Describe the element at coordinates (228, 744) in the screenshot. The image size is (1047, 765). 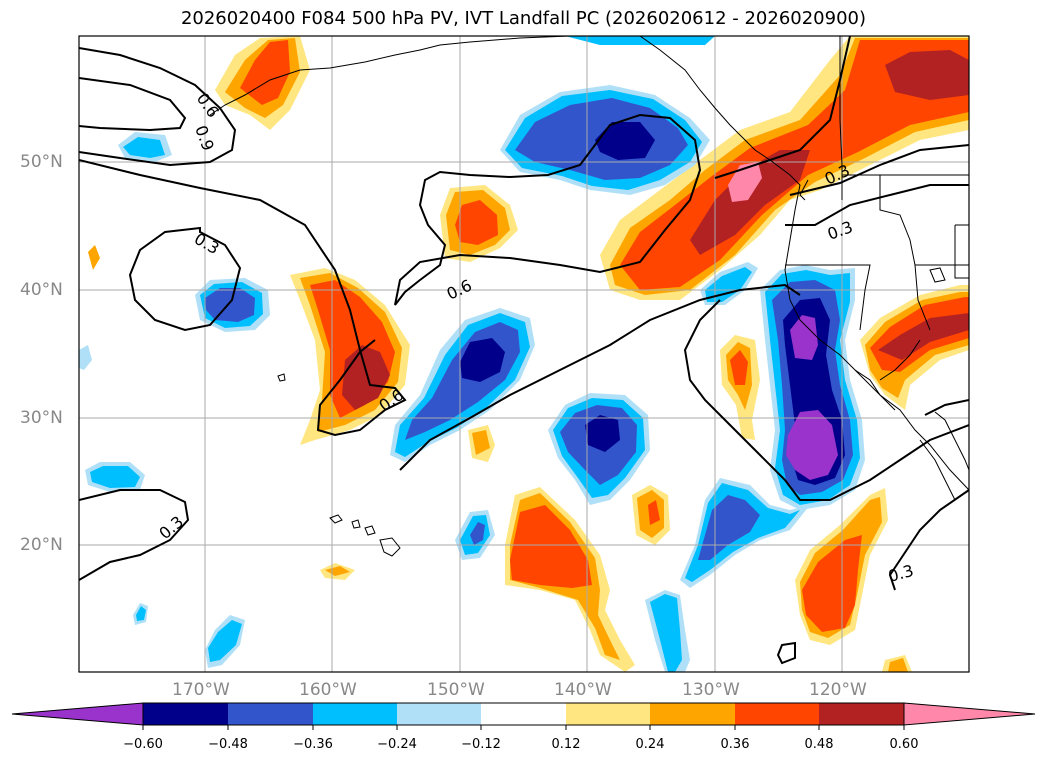
I see `colorbar-tick-label: −0.48` at that location.